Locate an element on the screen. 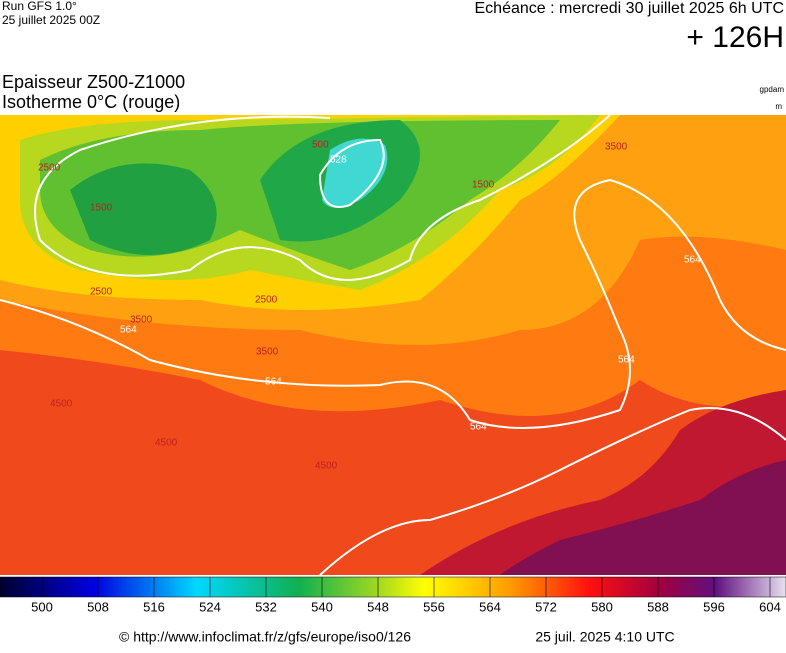 This screenshot has width=786, height=653. map-title: Epaisseur Z500-Z1000 is located at coordinates (93, 82).